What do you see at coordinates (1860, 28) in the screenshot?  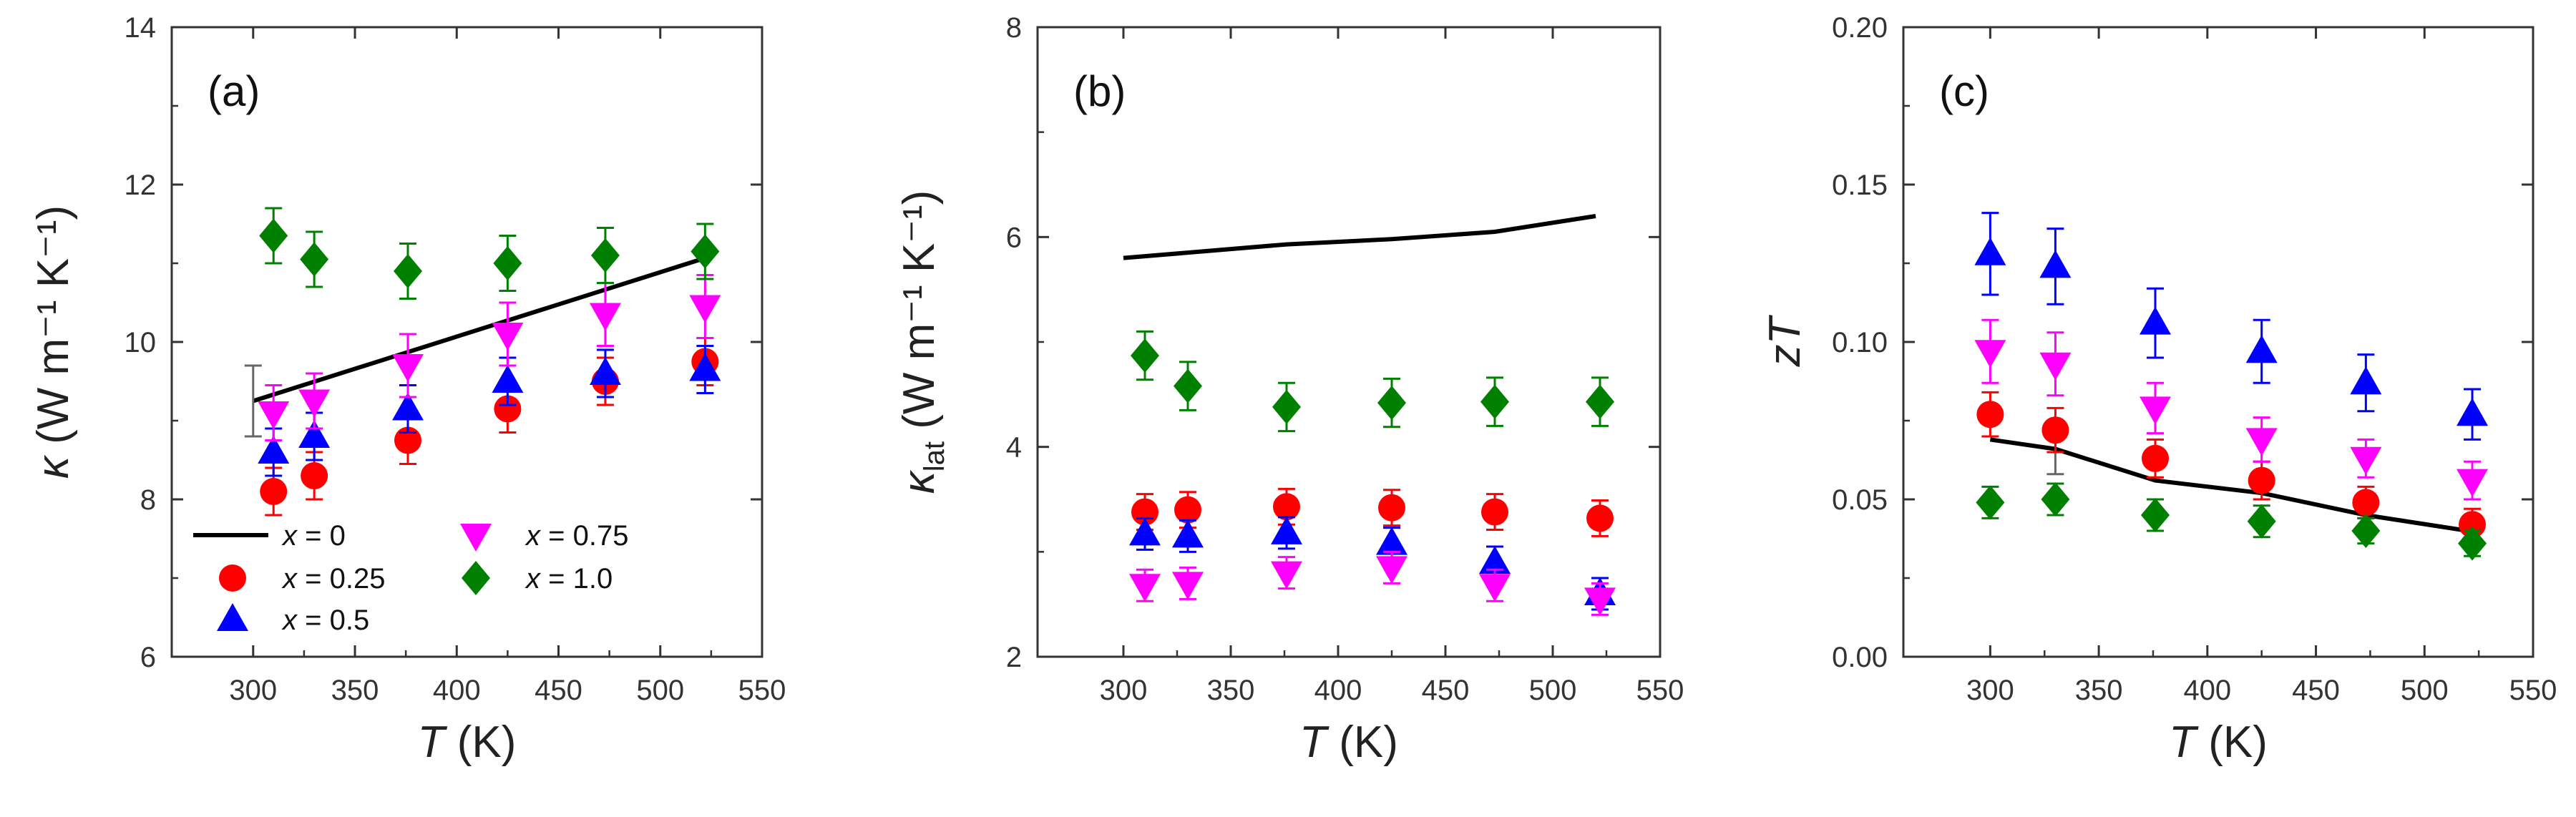 I see `y-tick-label: 0.20` at bounding box center [1860, 28].